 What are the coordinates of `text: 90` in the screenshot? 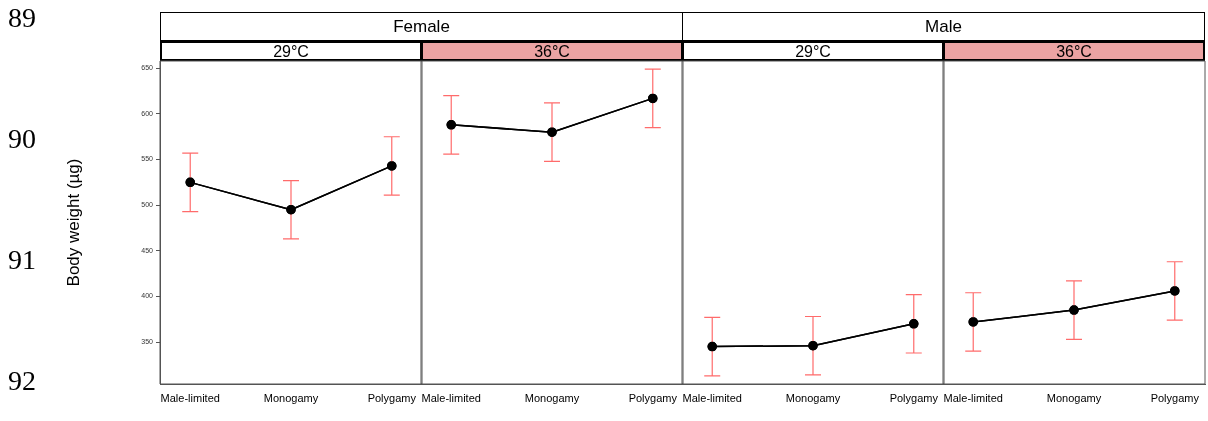 It's located at (22, 139).